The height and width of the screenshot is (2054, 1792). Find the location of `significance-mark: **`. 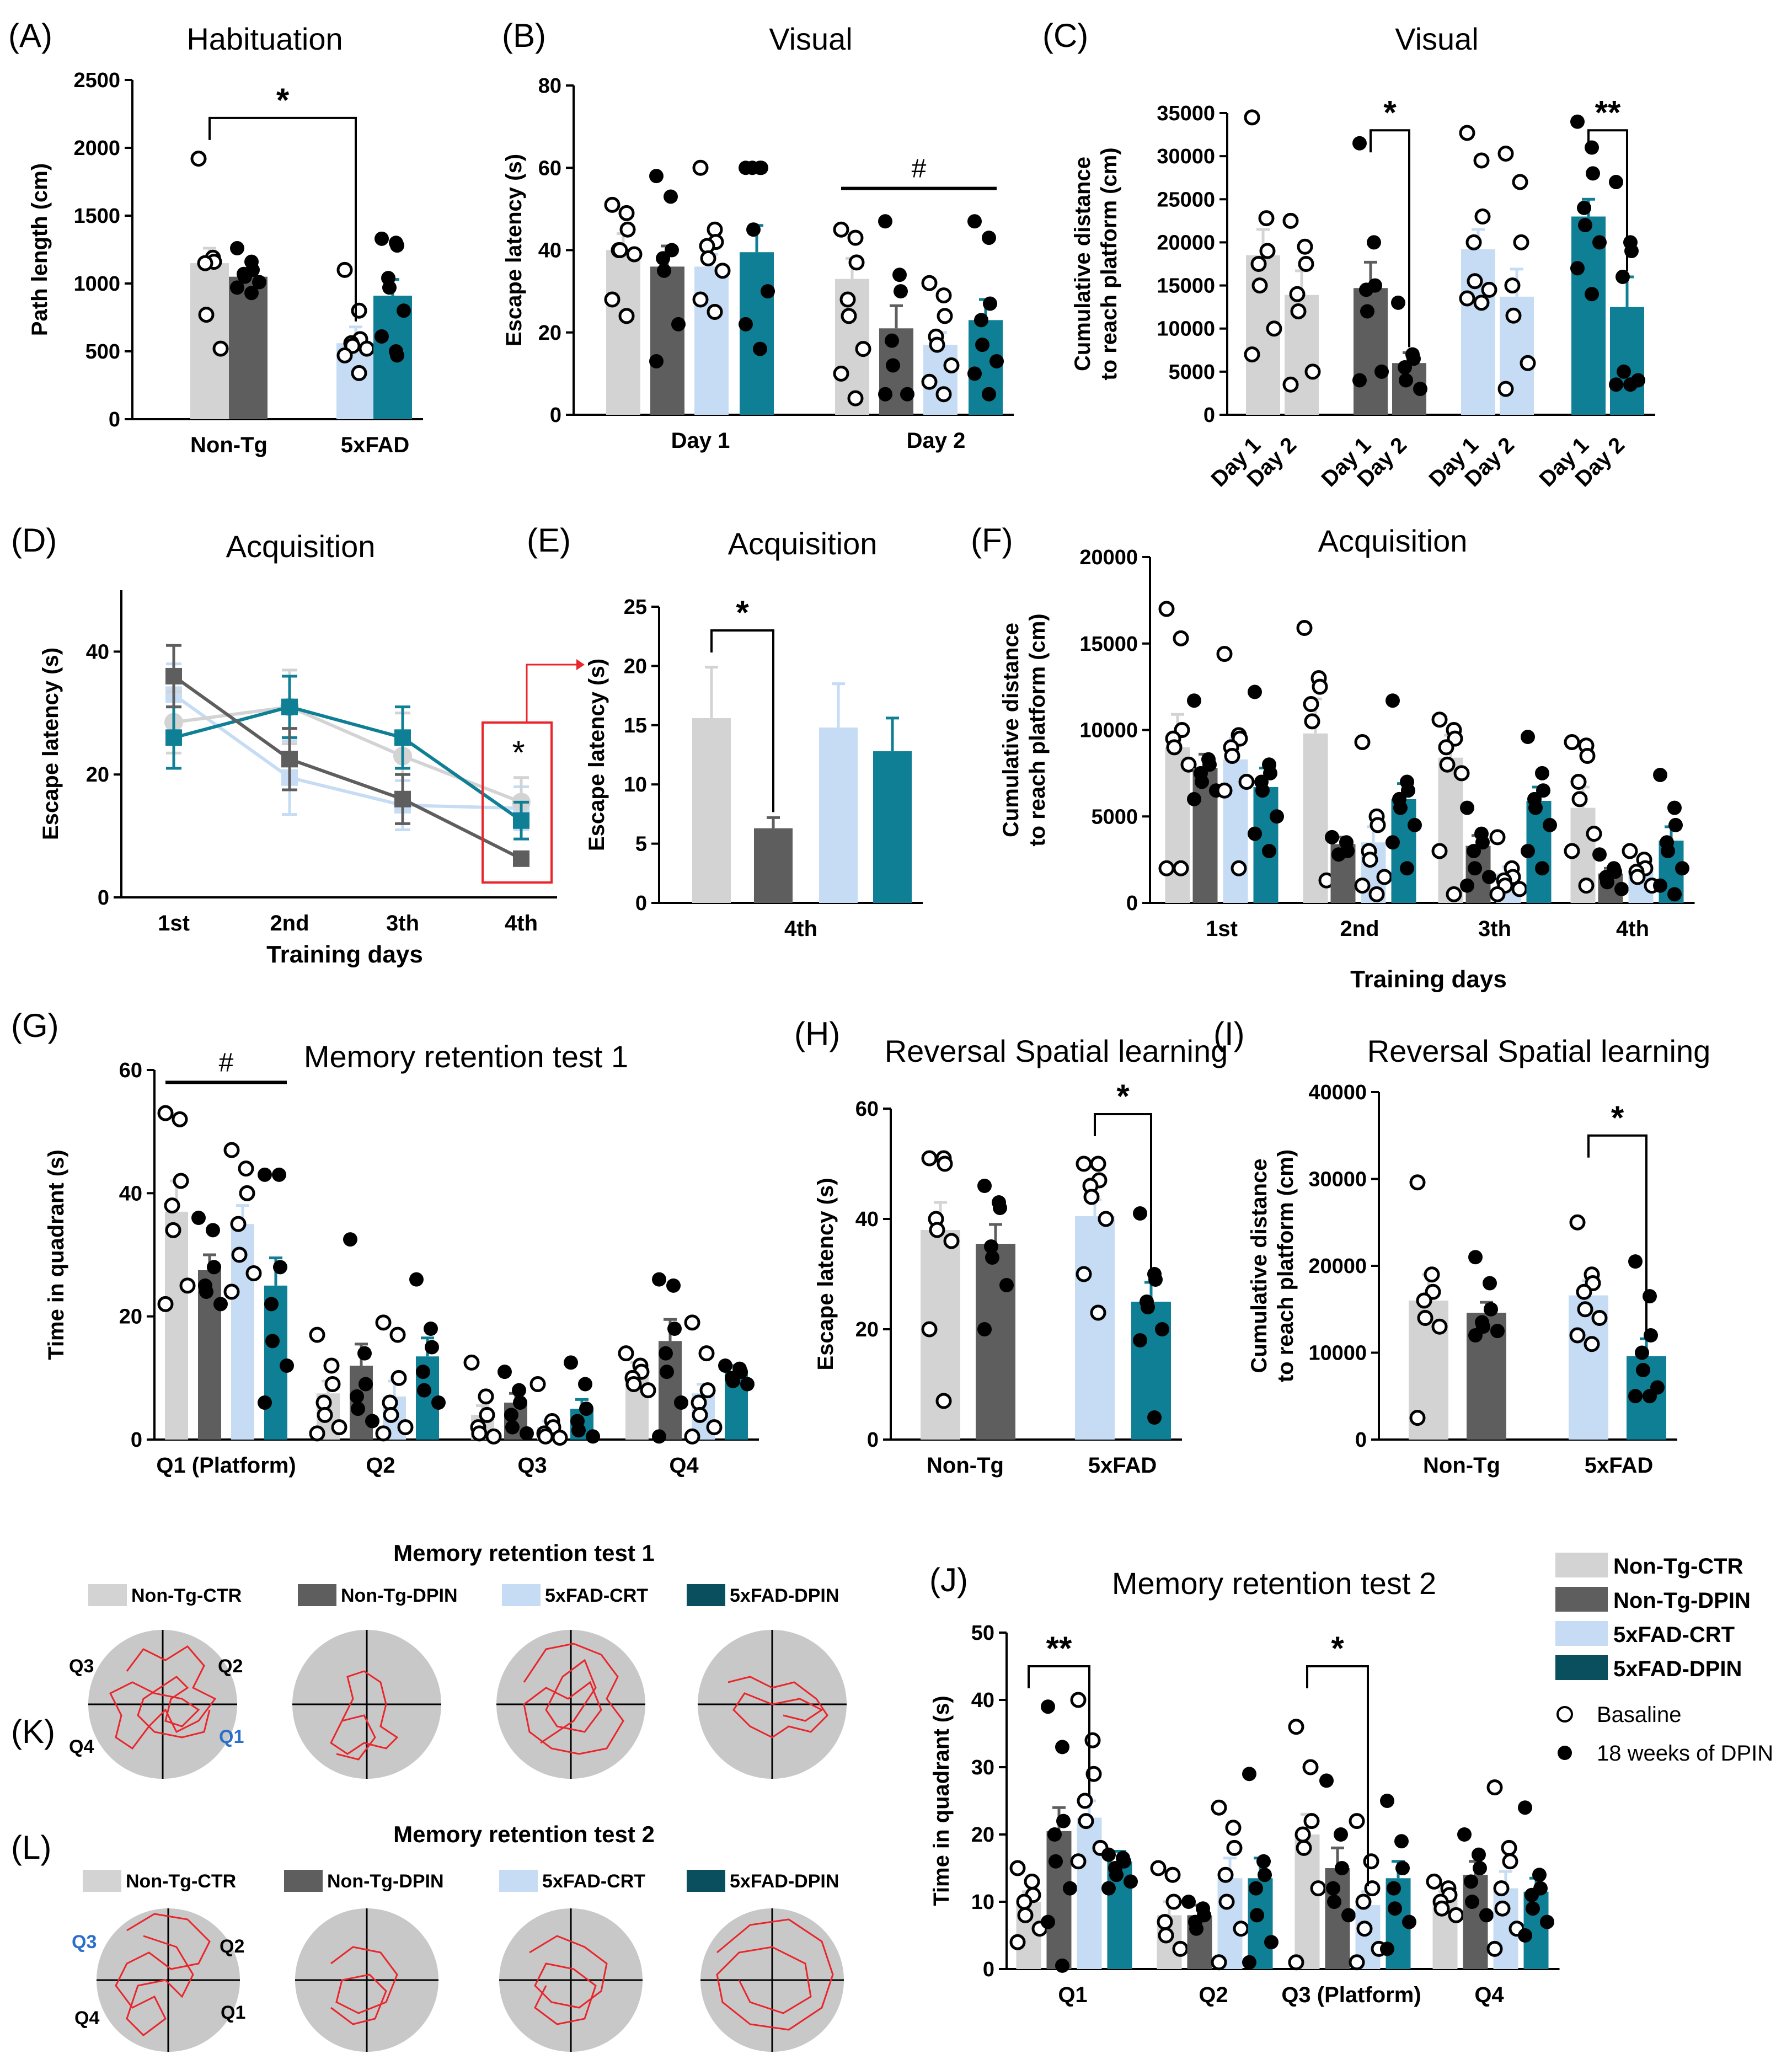

significance-mark: ** is located at coordinates (1608, 112).